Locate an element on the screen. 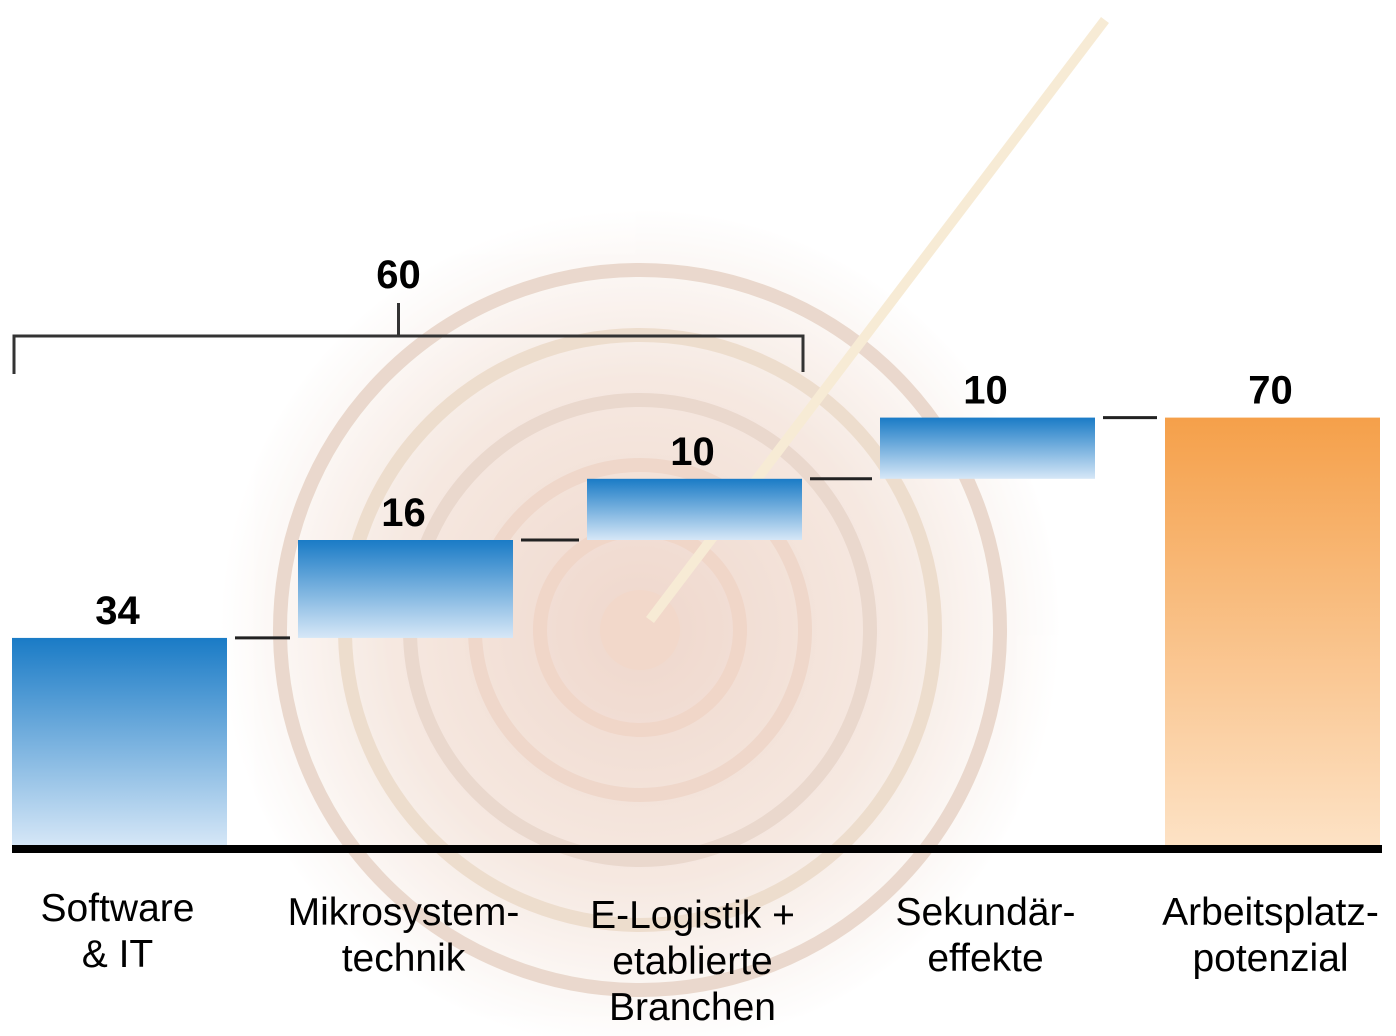 The image size is (1396, 1036). category-label-3-line-0: Sekundär- is located at coordinates (986, 912).